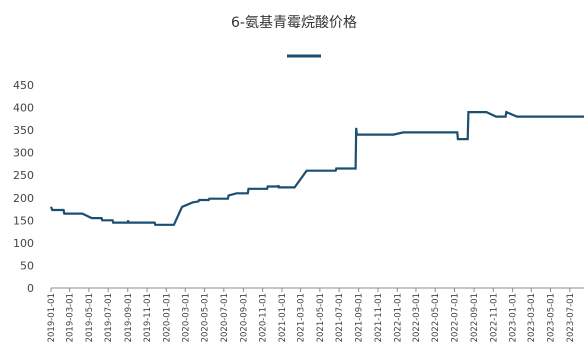  Describe the element at coordinates (417, 317) in the screenshot. I see `x-tick-label: 2022-03-01` at that location.